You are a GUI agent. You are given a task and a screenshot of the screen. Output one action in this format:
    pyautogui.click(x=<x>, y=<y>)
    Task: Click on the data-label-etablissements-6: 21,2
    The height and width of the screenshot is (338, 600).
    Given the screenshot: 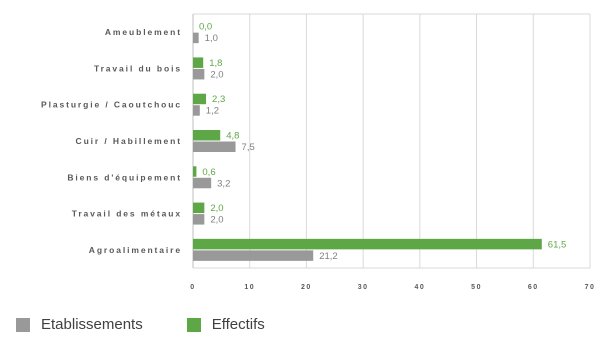 What is the action you would take?
    pyautogui.click(x=328, y=256)
    